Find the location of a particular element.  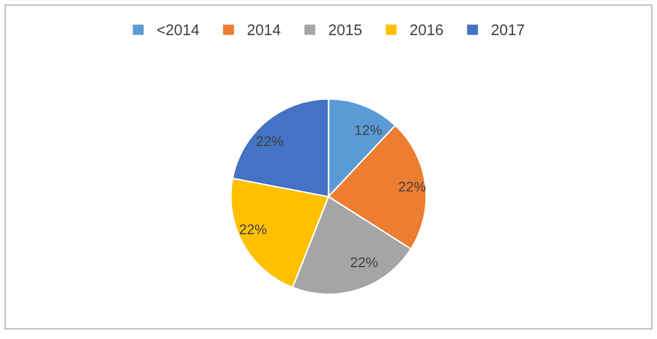

data-label: 12% is located at coordinates (368, 130).